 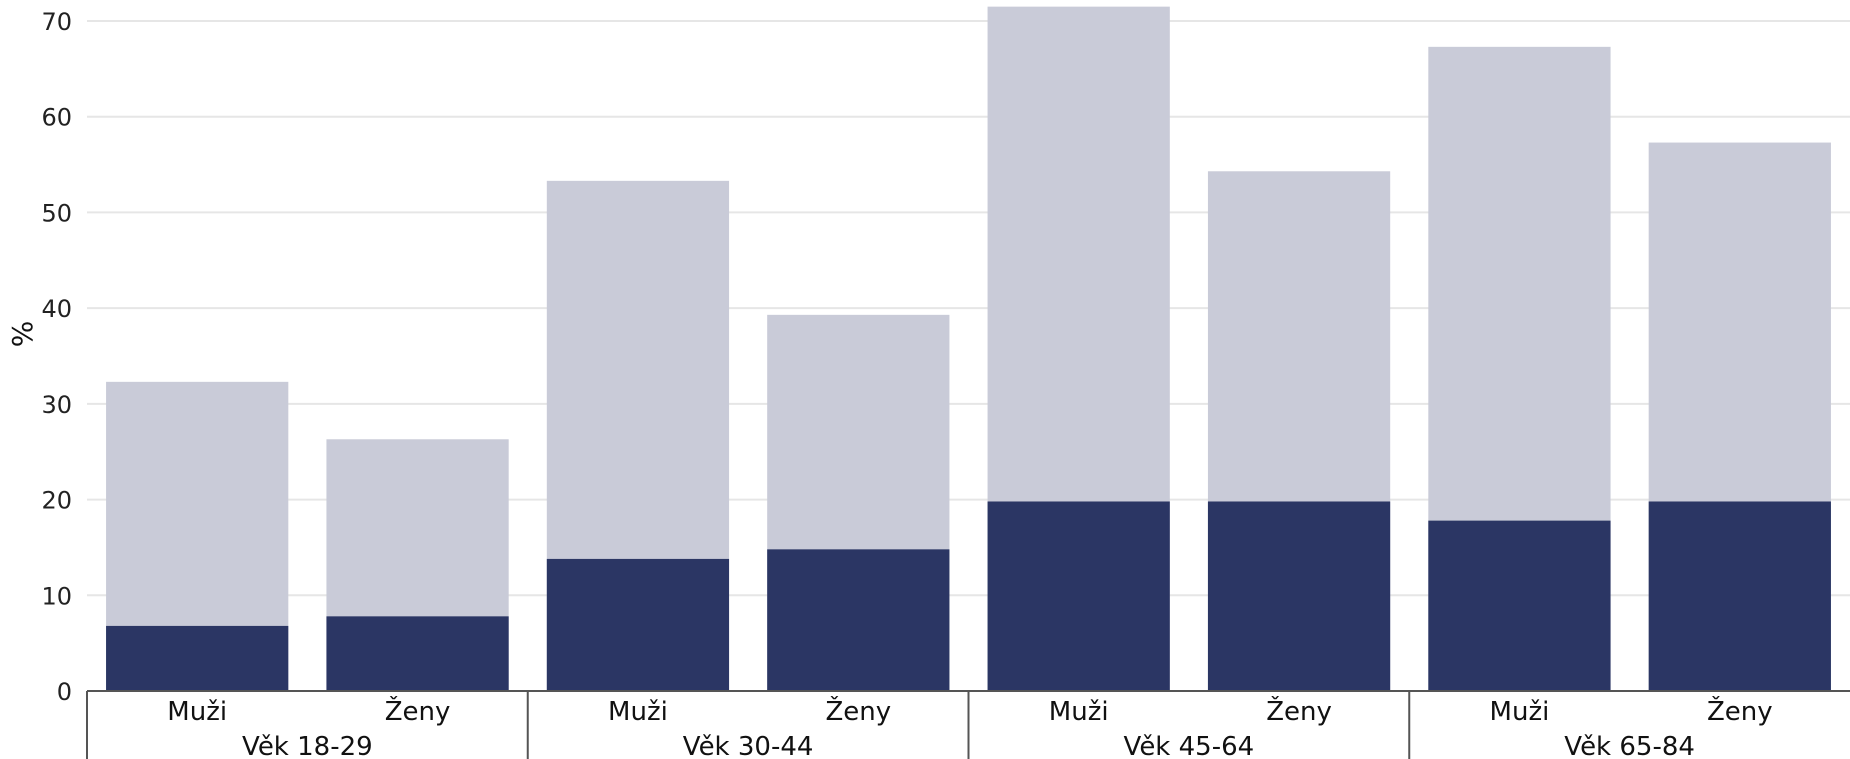 What do you see at coordinates (56, 22) in the screenshot?
I see `y-tick-label: 70` at bounding box center [56, 22].